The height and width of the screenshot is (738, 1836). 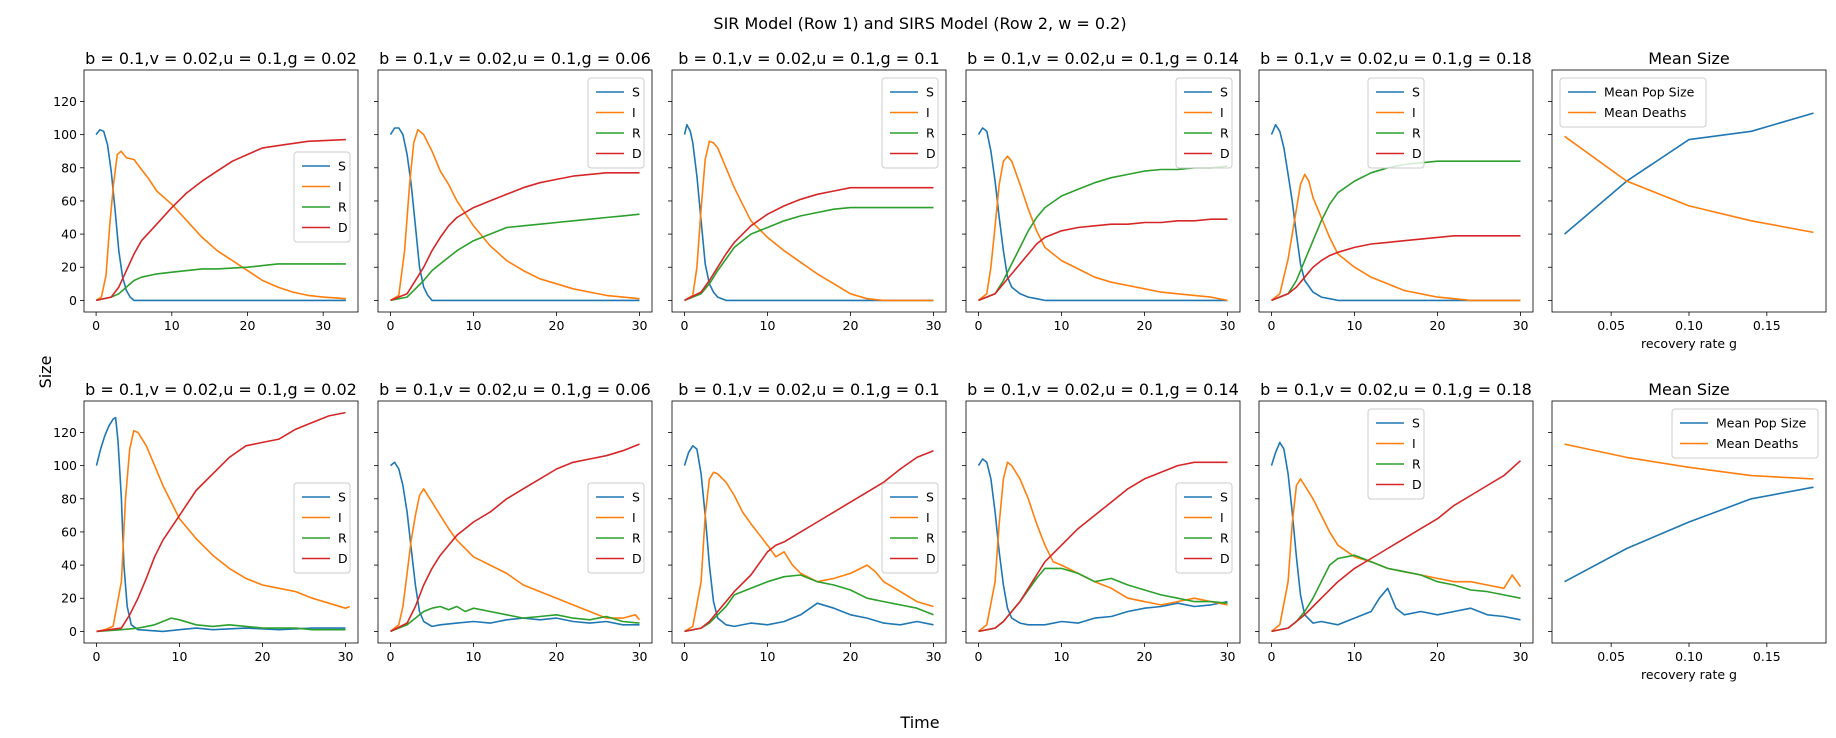 What do you see at coordinates (1645, 112) in the screenshot?
I see `legend-label: Mean Deaths` at bounding box center [1645, 112].